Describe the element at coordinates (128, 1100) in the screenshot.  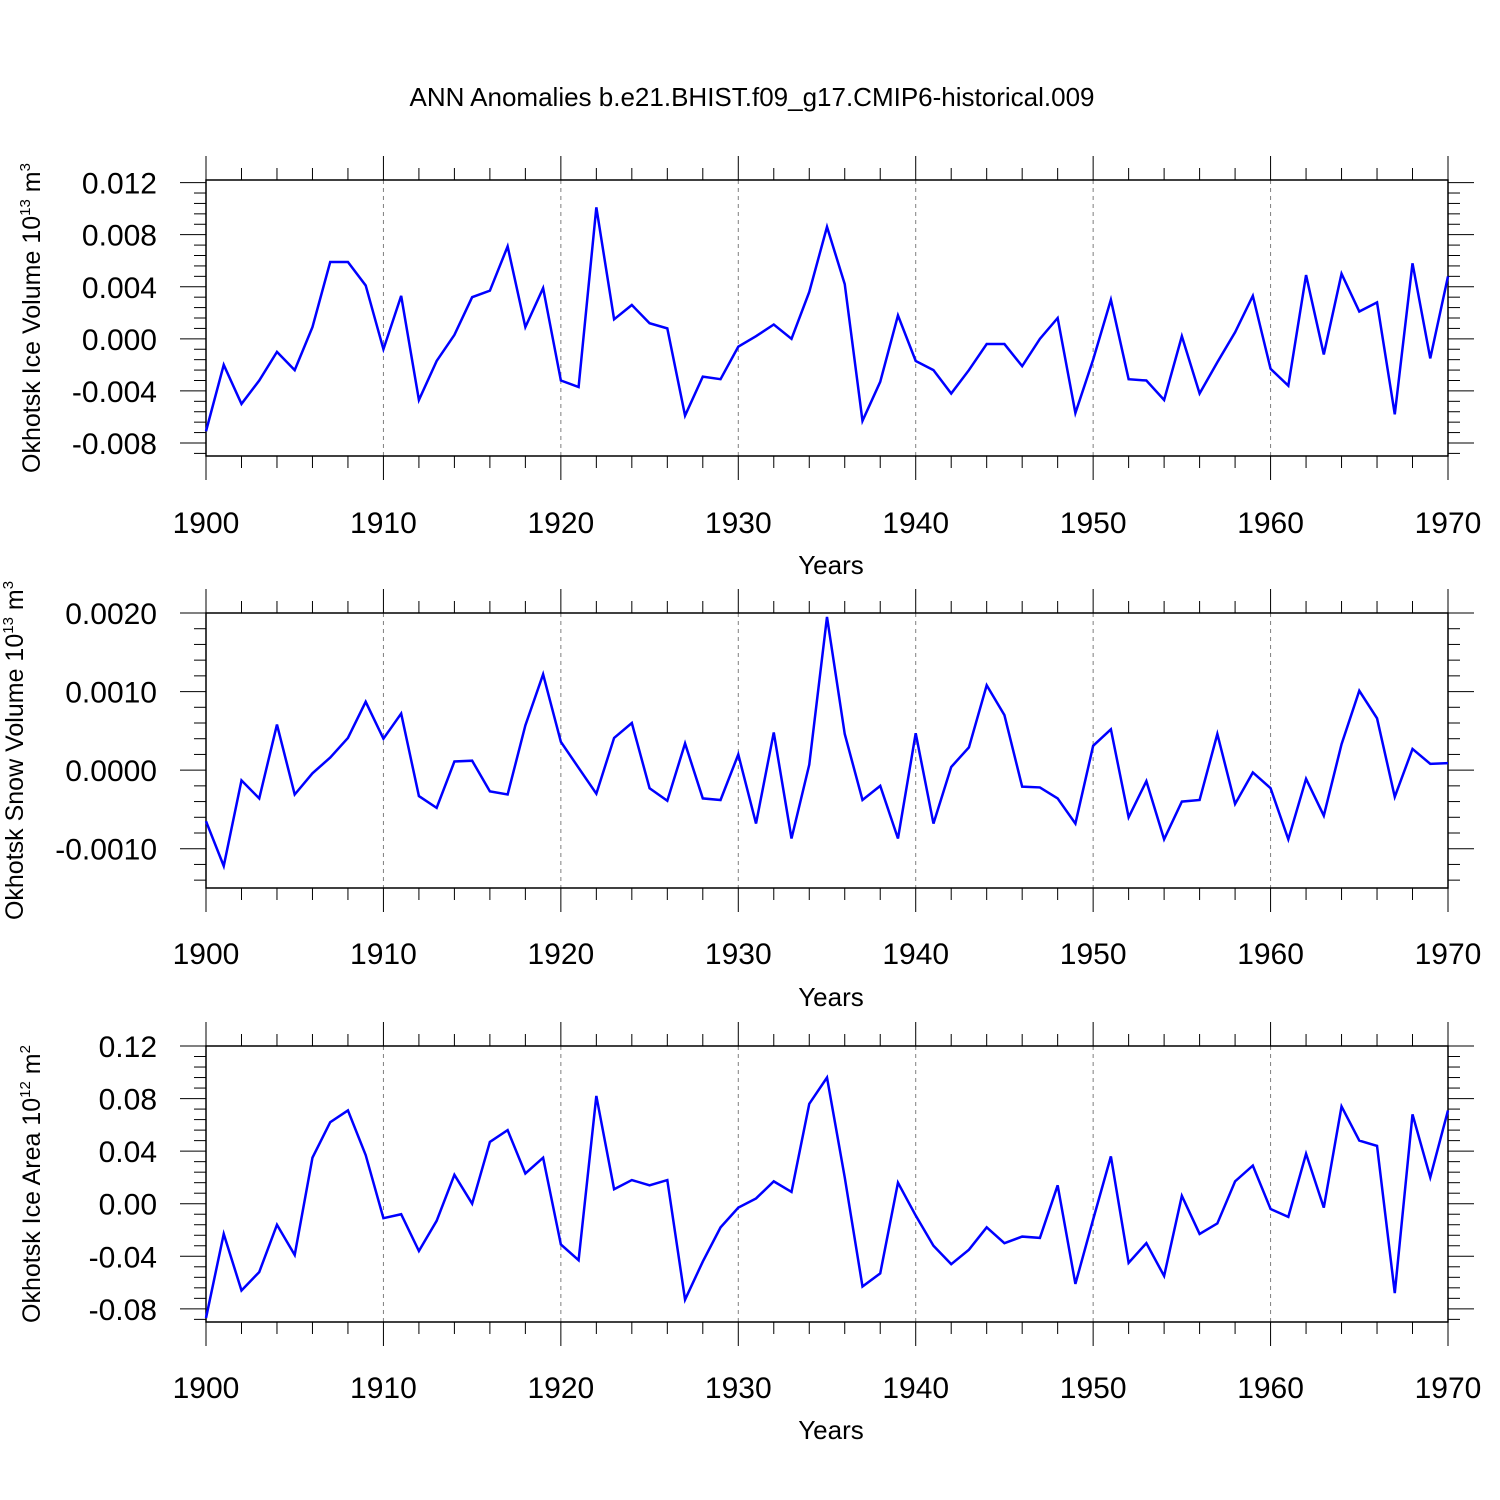
I see `y-tick-label: 0.08` at that location.